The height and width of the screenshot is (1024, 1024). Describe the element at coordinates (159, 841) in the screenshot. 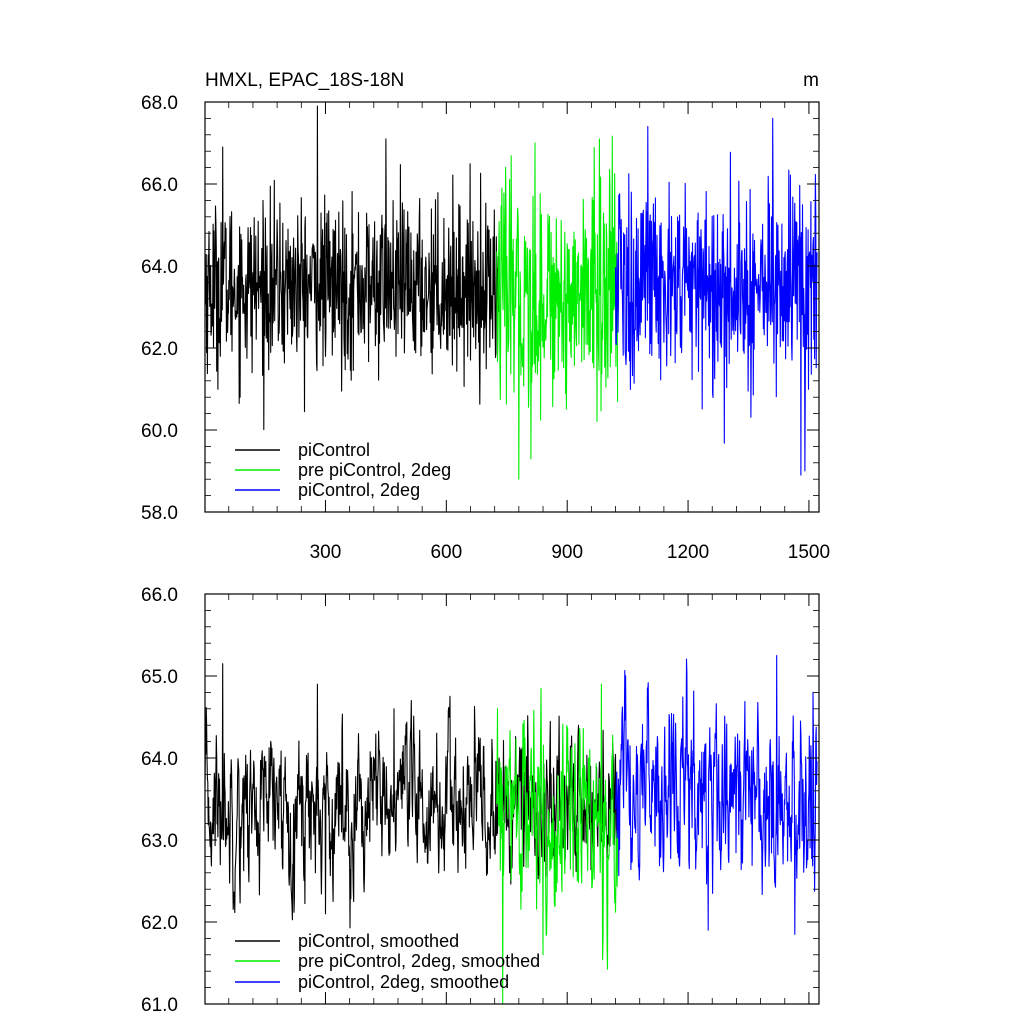

I see `y-tick-label: 63.0` at that location.